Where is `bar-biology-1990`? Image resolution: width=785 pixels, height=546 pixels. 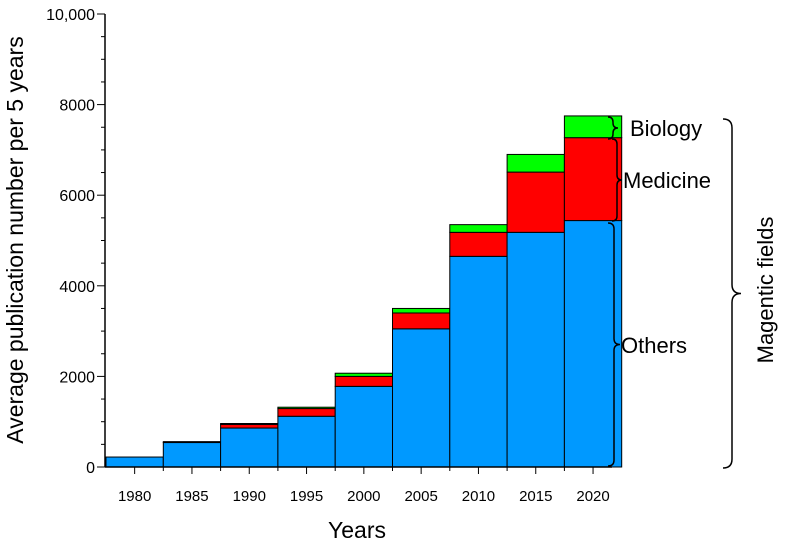 bar-biology-1990 is located at coordinates (249, 424).